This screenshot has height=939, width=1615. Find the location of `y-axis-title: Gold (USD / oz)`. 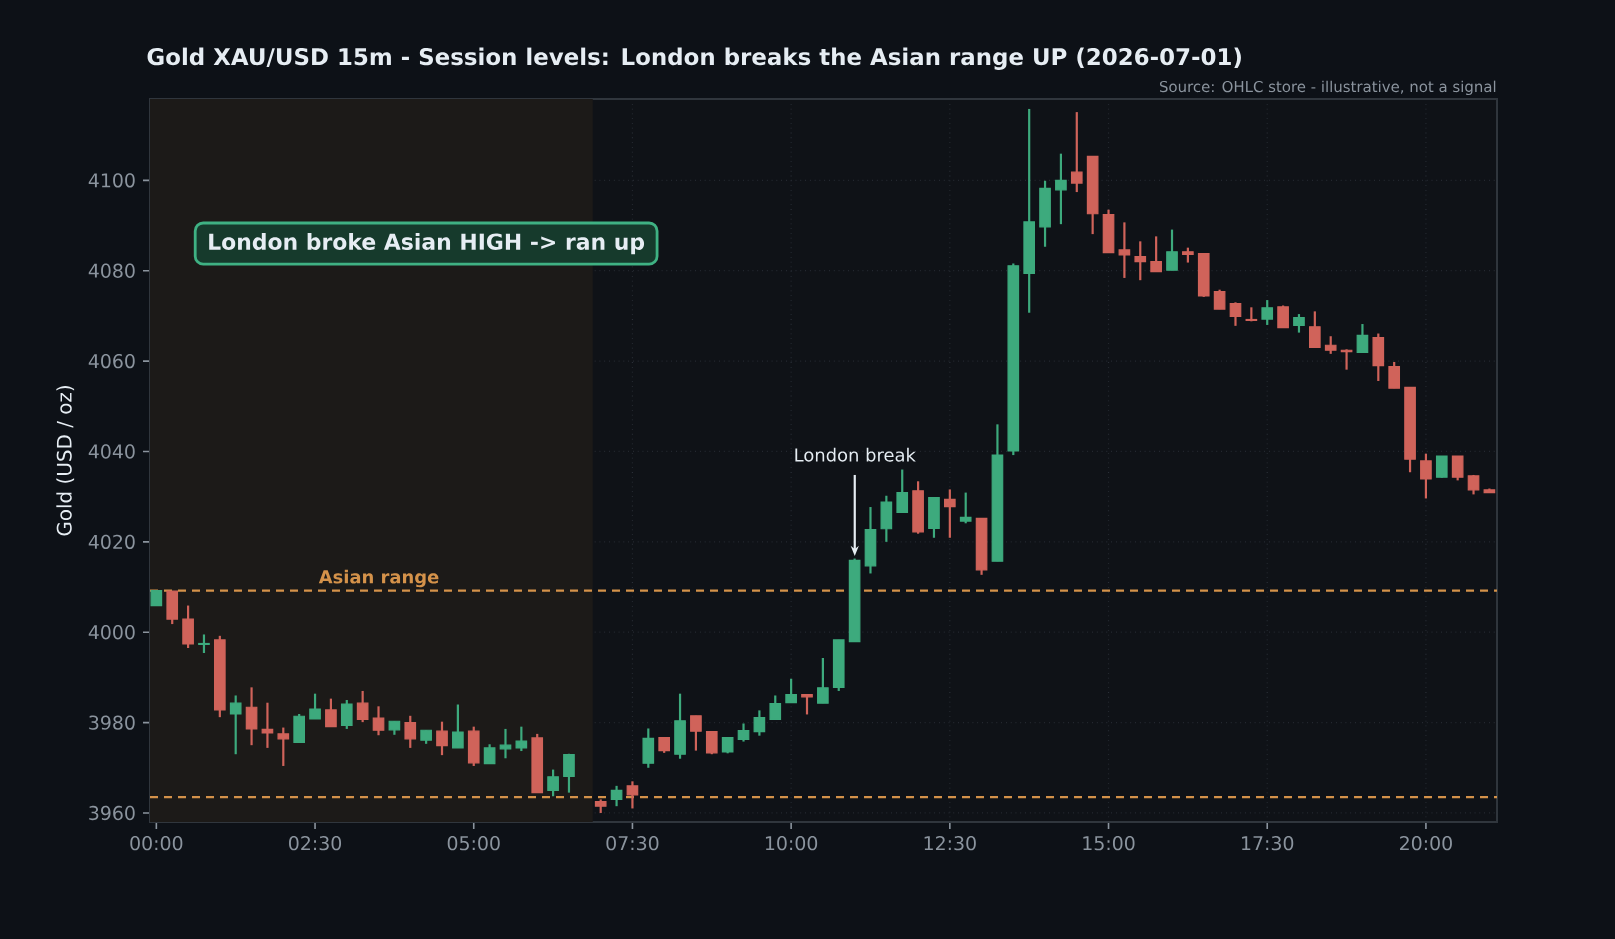

y-axis-title: Gold (USD / oz) is located at coordinates (65, 461).